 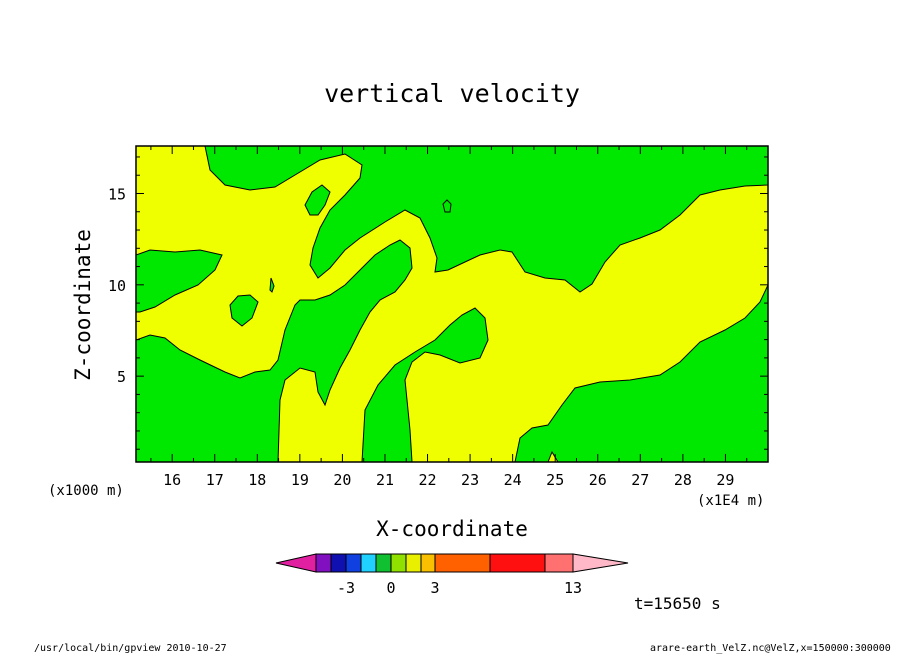 I want to click on x-unit-left: (x1000 m), so click(x=86, y=491).